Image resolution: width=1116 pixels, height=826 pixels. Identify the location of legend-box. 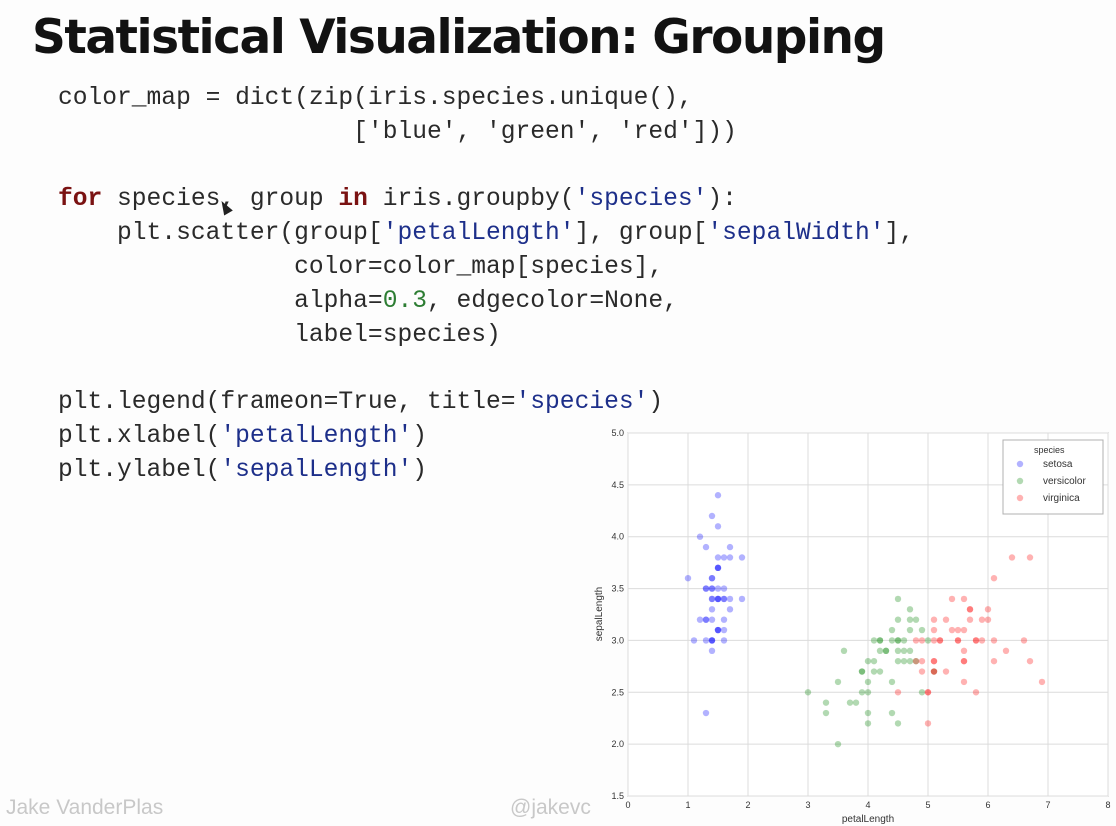
(1053, 477).